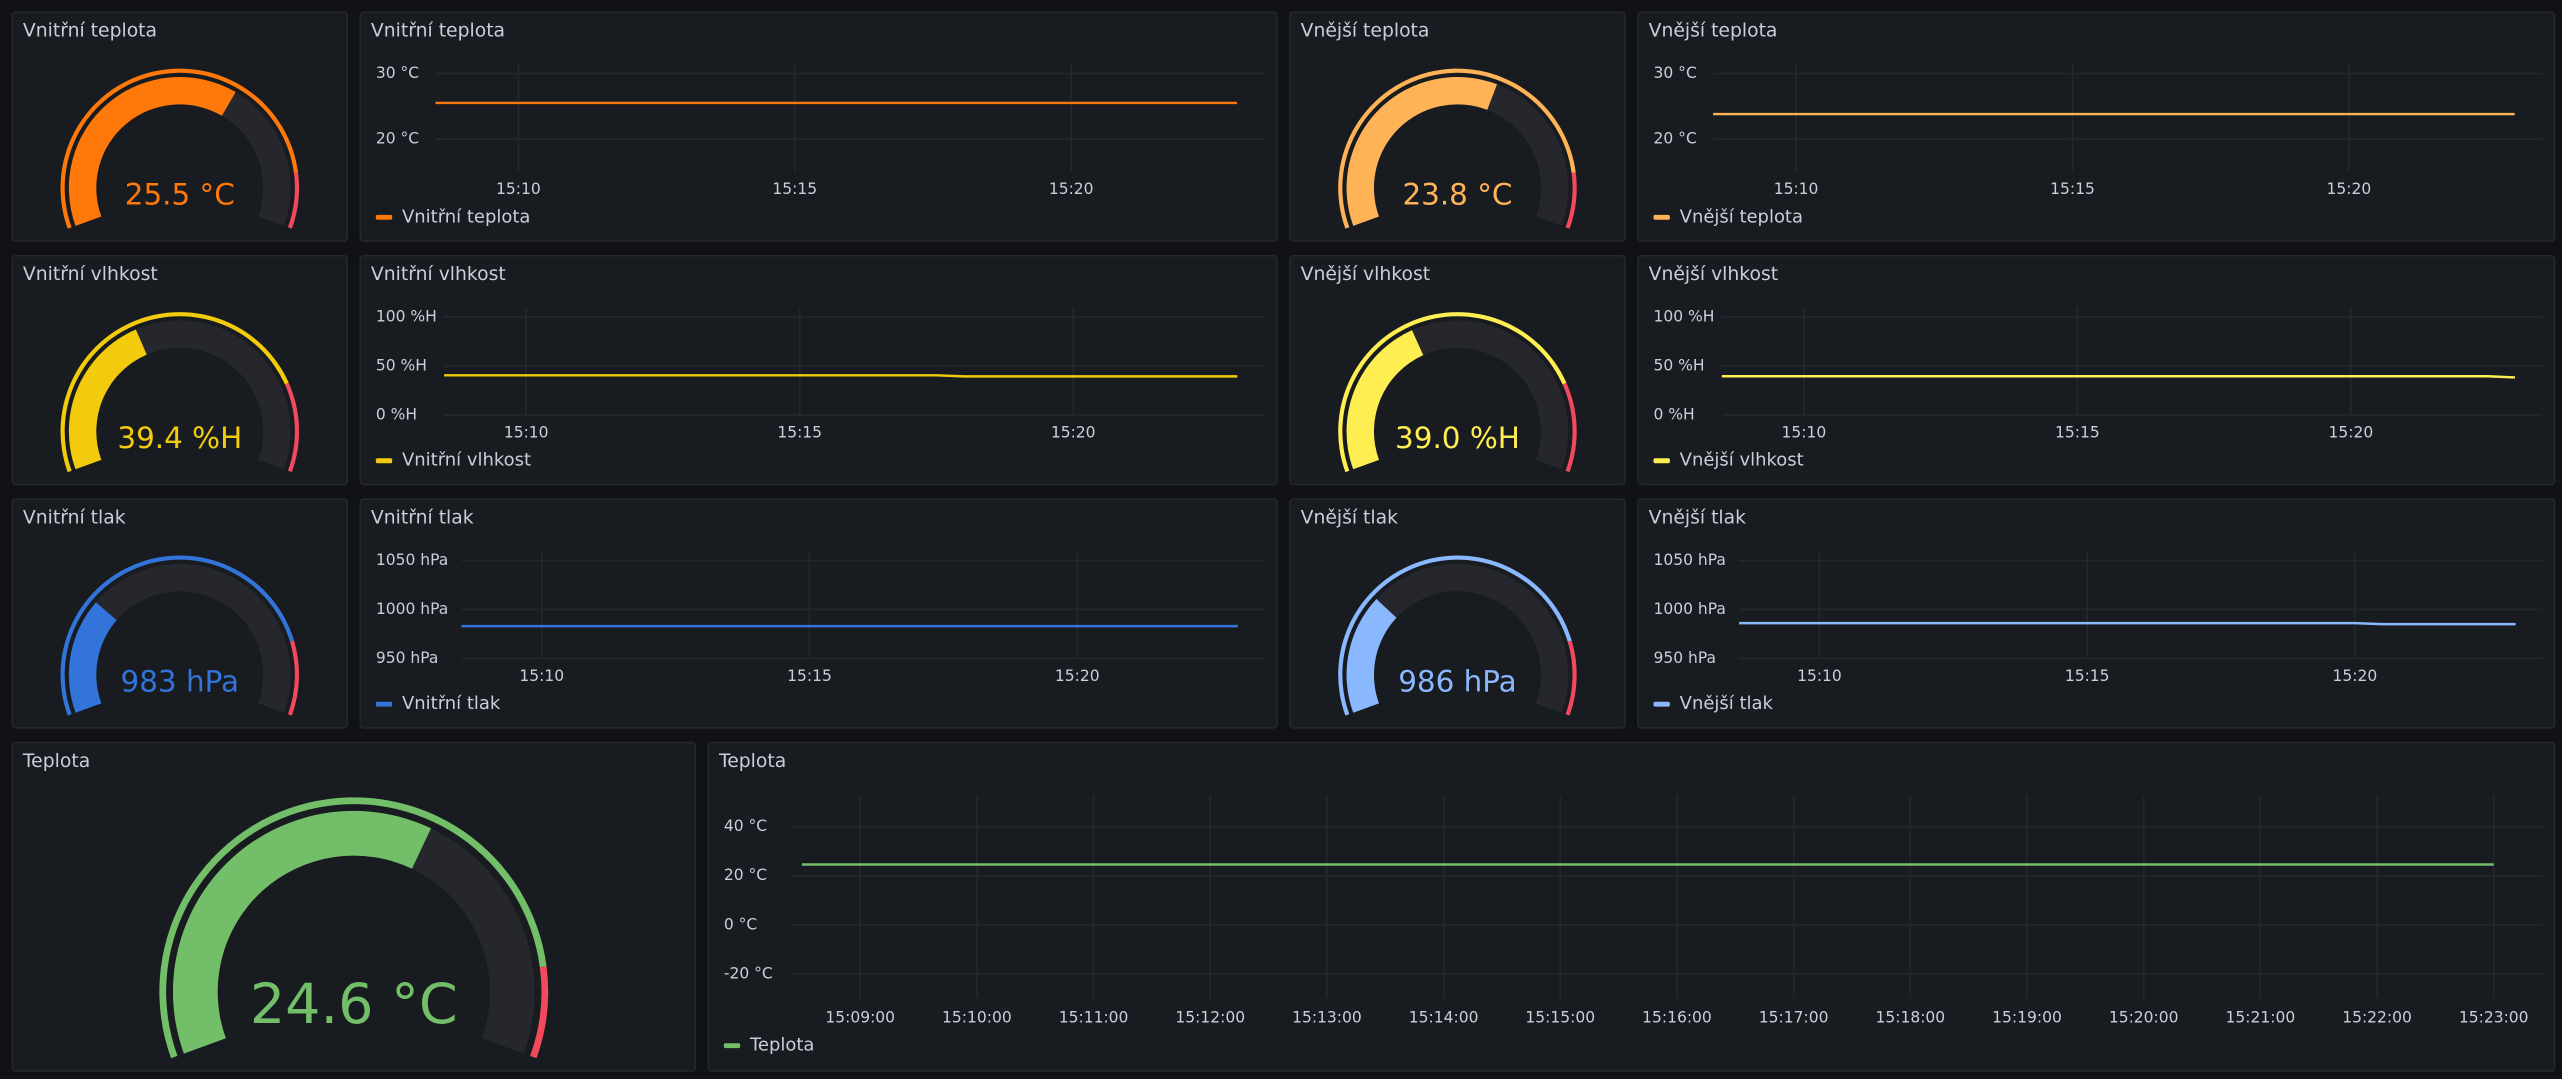 The image size is (2562, 1079). Describe the element at coordinates (466, 216) in the screenshot. I see `legend-label: Vnitřní teplota` at that location.